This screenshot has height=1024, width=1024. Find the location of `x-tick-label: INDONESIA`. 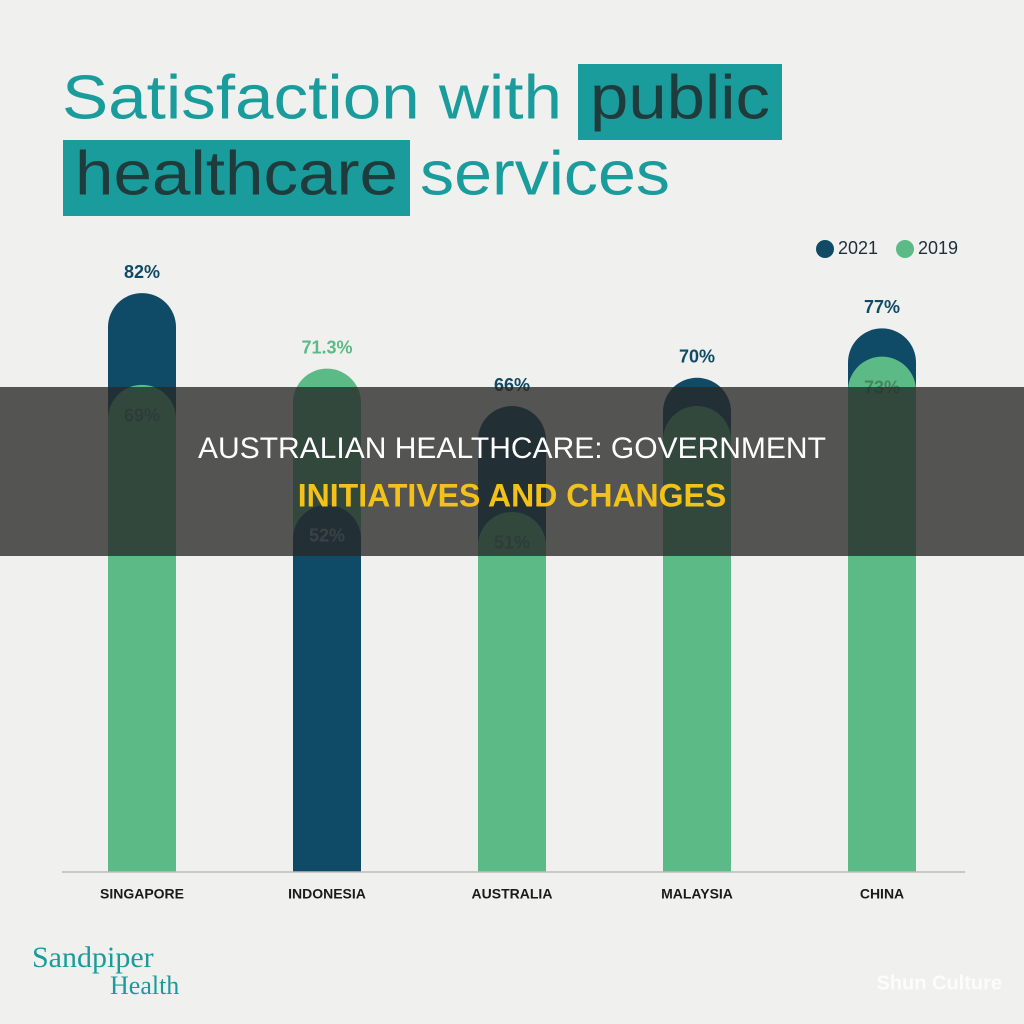

x-tick-label: INDONESIA is located at coordinates (327, 894).